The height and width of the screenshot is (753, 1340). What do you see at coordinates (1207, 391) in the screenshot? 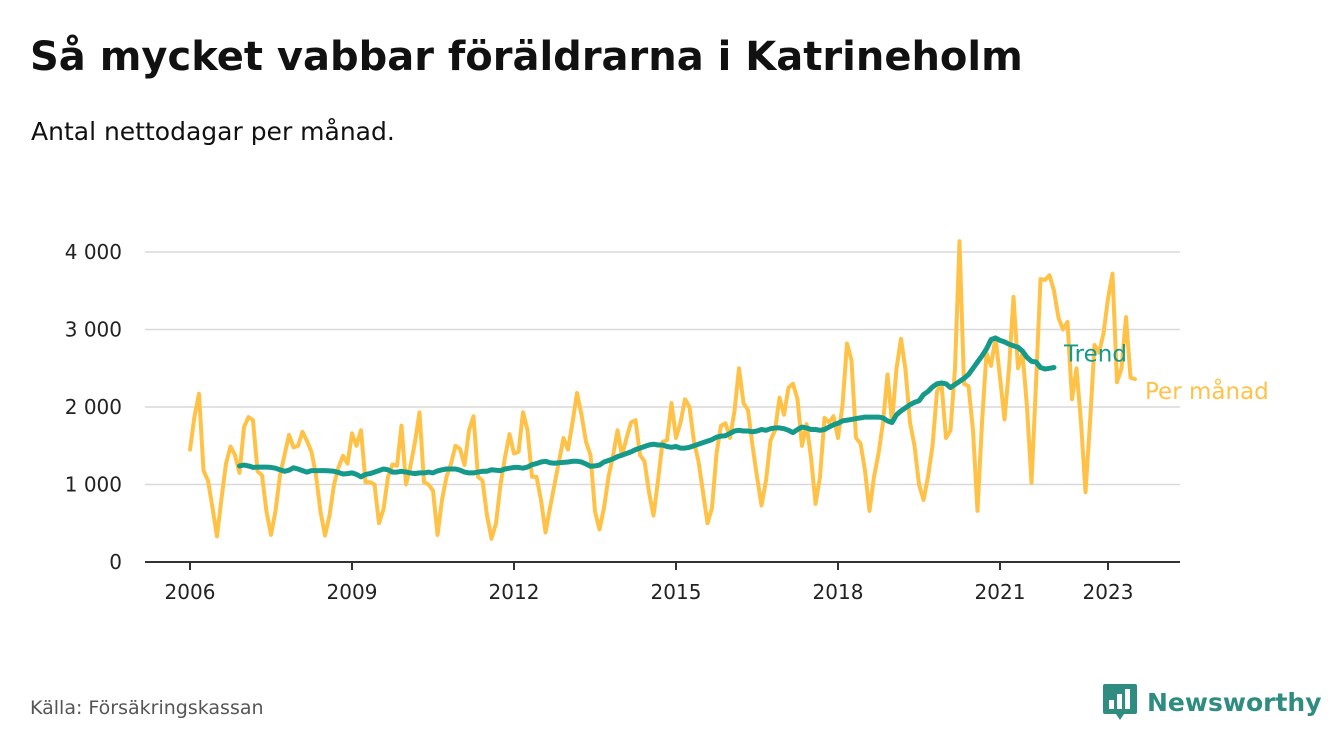
I see `monthly-label: Per månad` at bounding box center [1207, 391].